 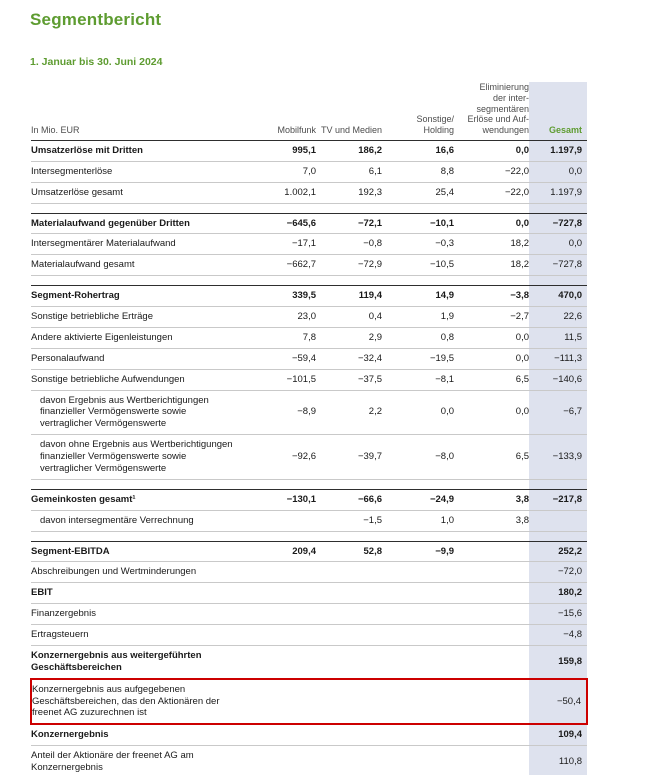 What do you see at coordinates (349, 223) in the screenshot?
I see `cell-tv-medien: −72,1` at bounding box center [349, 223].